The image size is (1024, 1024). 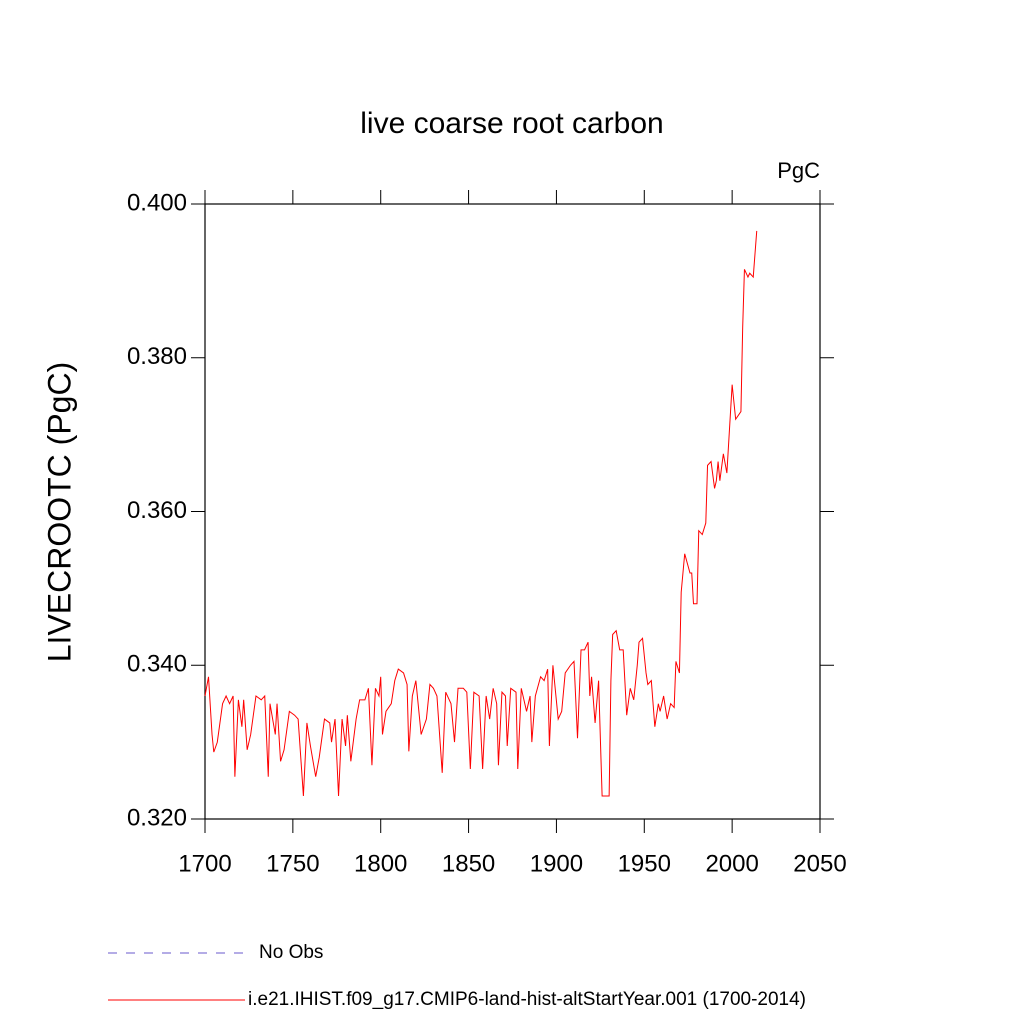 I want to click on y-tick-label: 0.380, so click(x=157, y=356).